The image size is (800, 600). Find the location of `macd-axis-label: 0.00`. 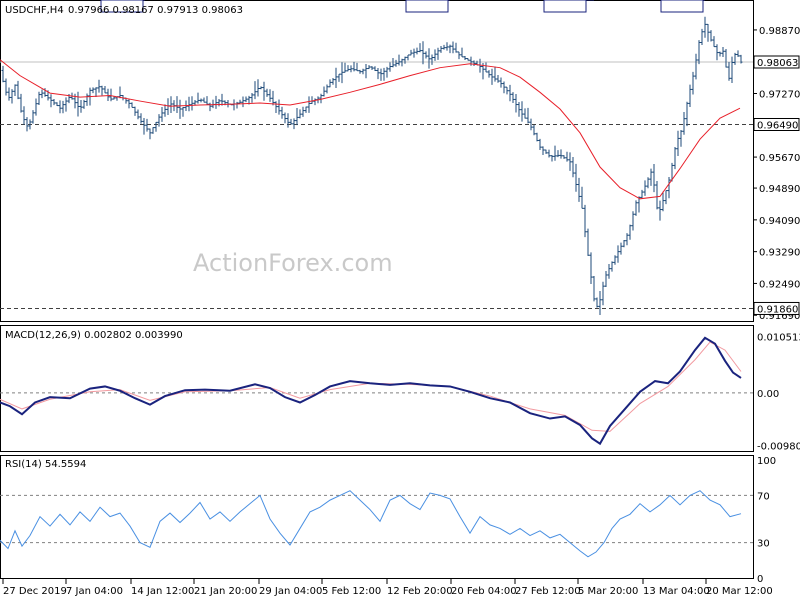

macd-axis-label: 0.00 is located at coordinates (768, 394).